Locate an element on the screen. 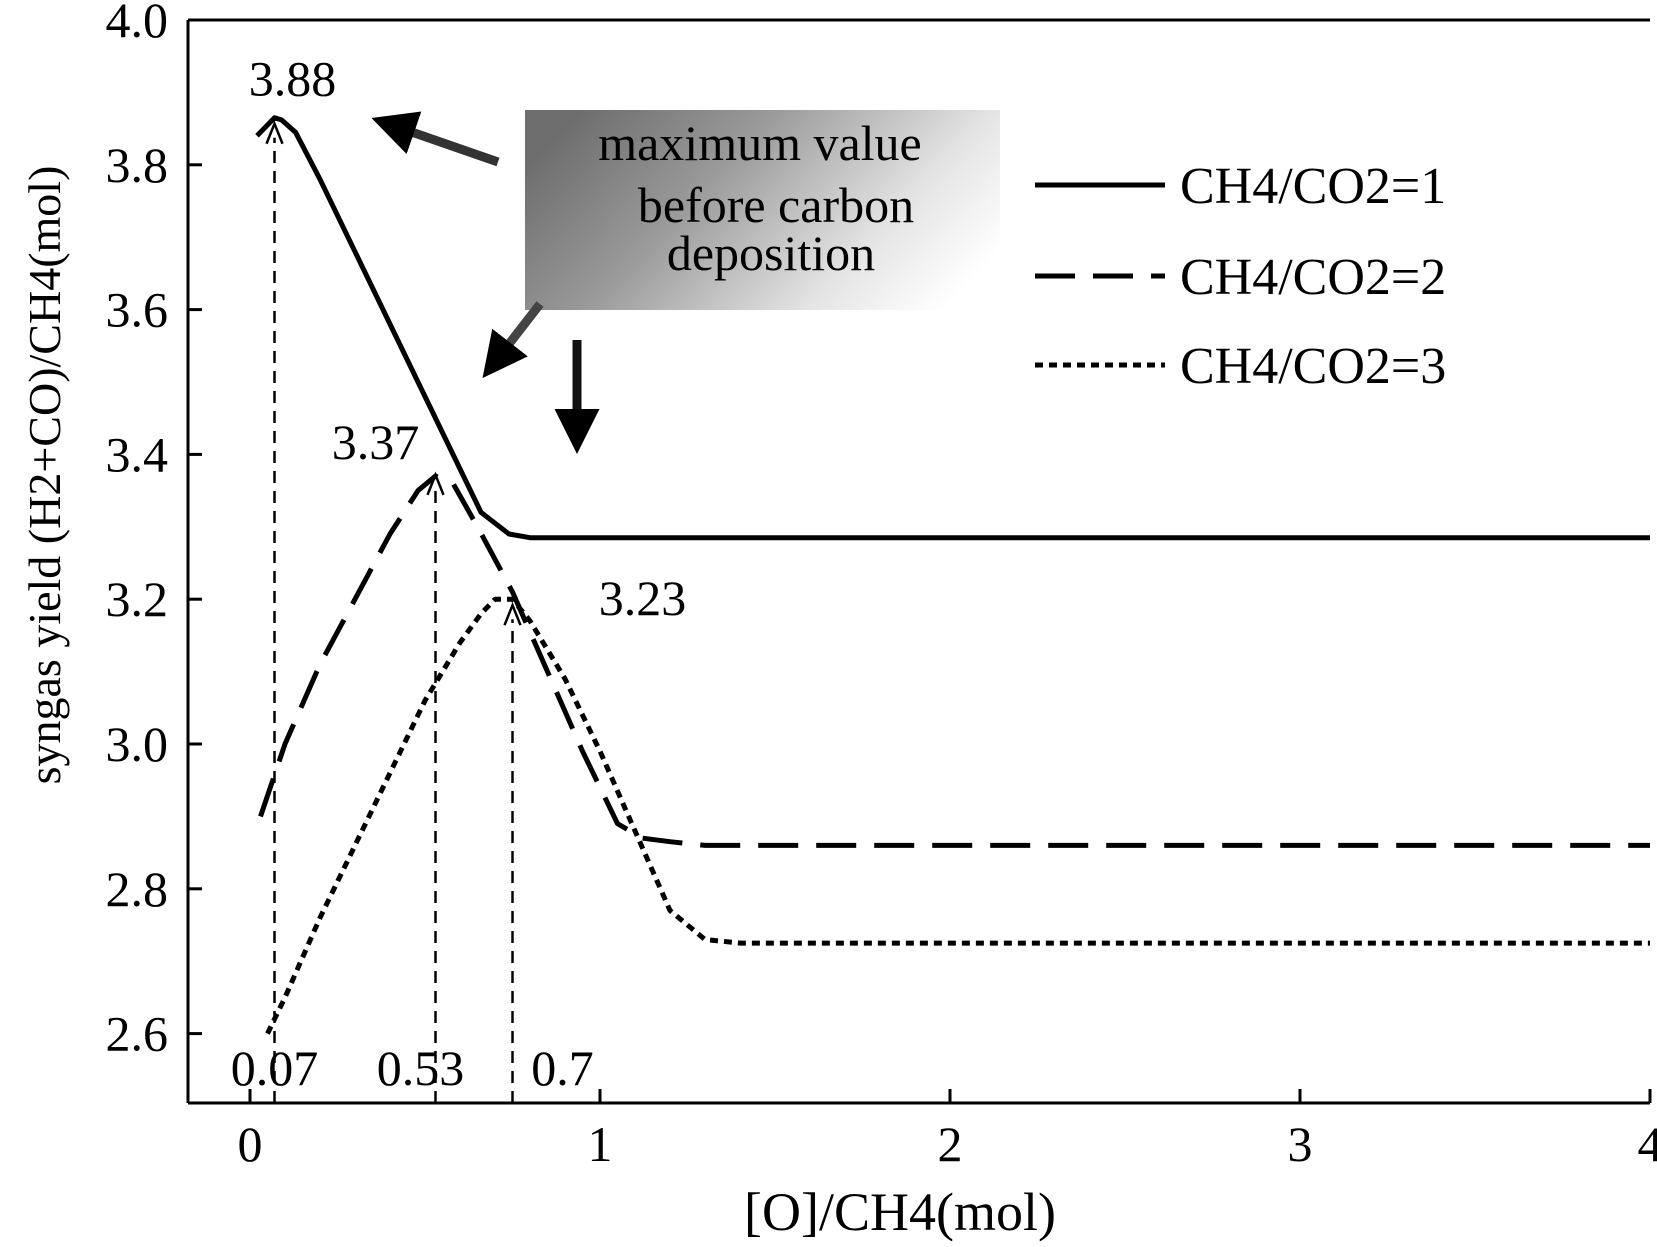 The height and width of the screenshot is (1247, 1657). x-axis-title: [O]/CH4(mol) is located at coordinates (900, 1212).